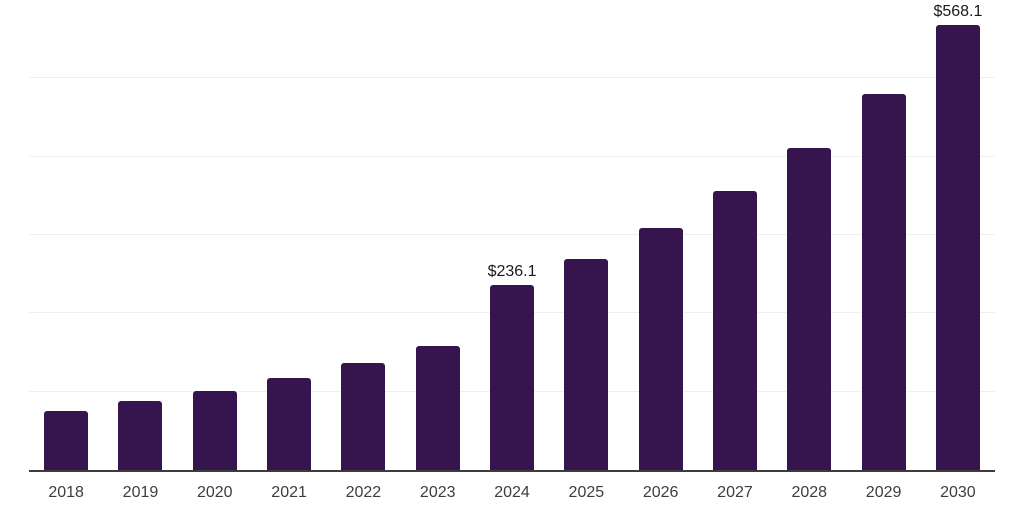  What do you see at coordinates (363, 492) in the screenshot?
I see `x-axis-label-2022: 2022` at bounding box center [363, 492].